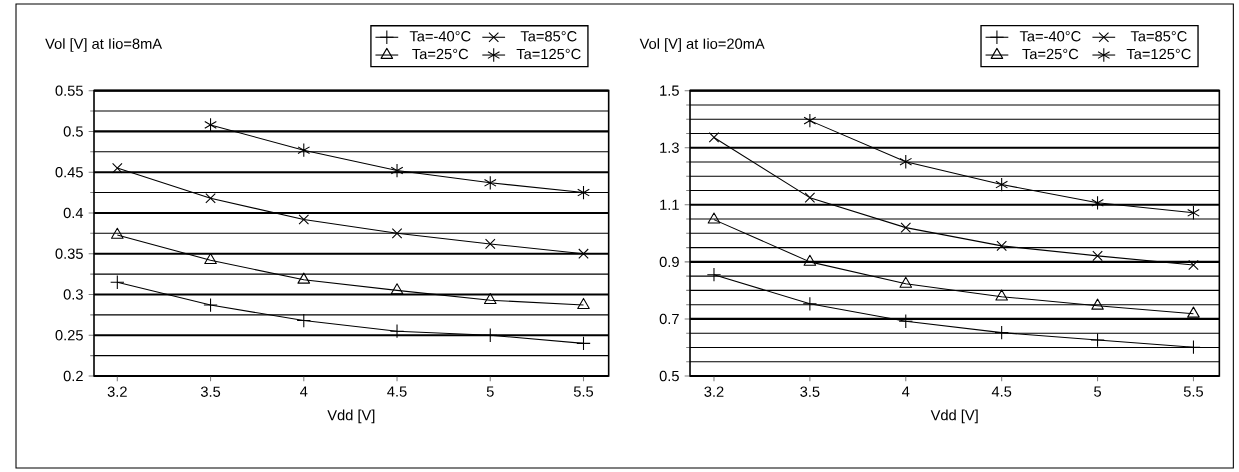  Describe the element at coordinates (73, 376) in the screenshot. I see `y-tick-label: 0.2` at that location.